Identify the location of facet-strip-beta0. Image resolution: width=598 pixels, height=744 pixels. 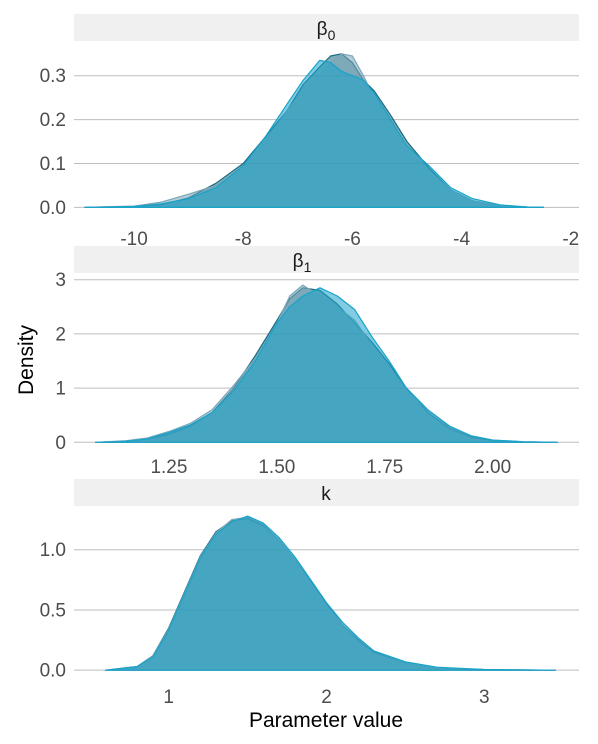
(326, 27).